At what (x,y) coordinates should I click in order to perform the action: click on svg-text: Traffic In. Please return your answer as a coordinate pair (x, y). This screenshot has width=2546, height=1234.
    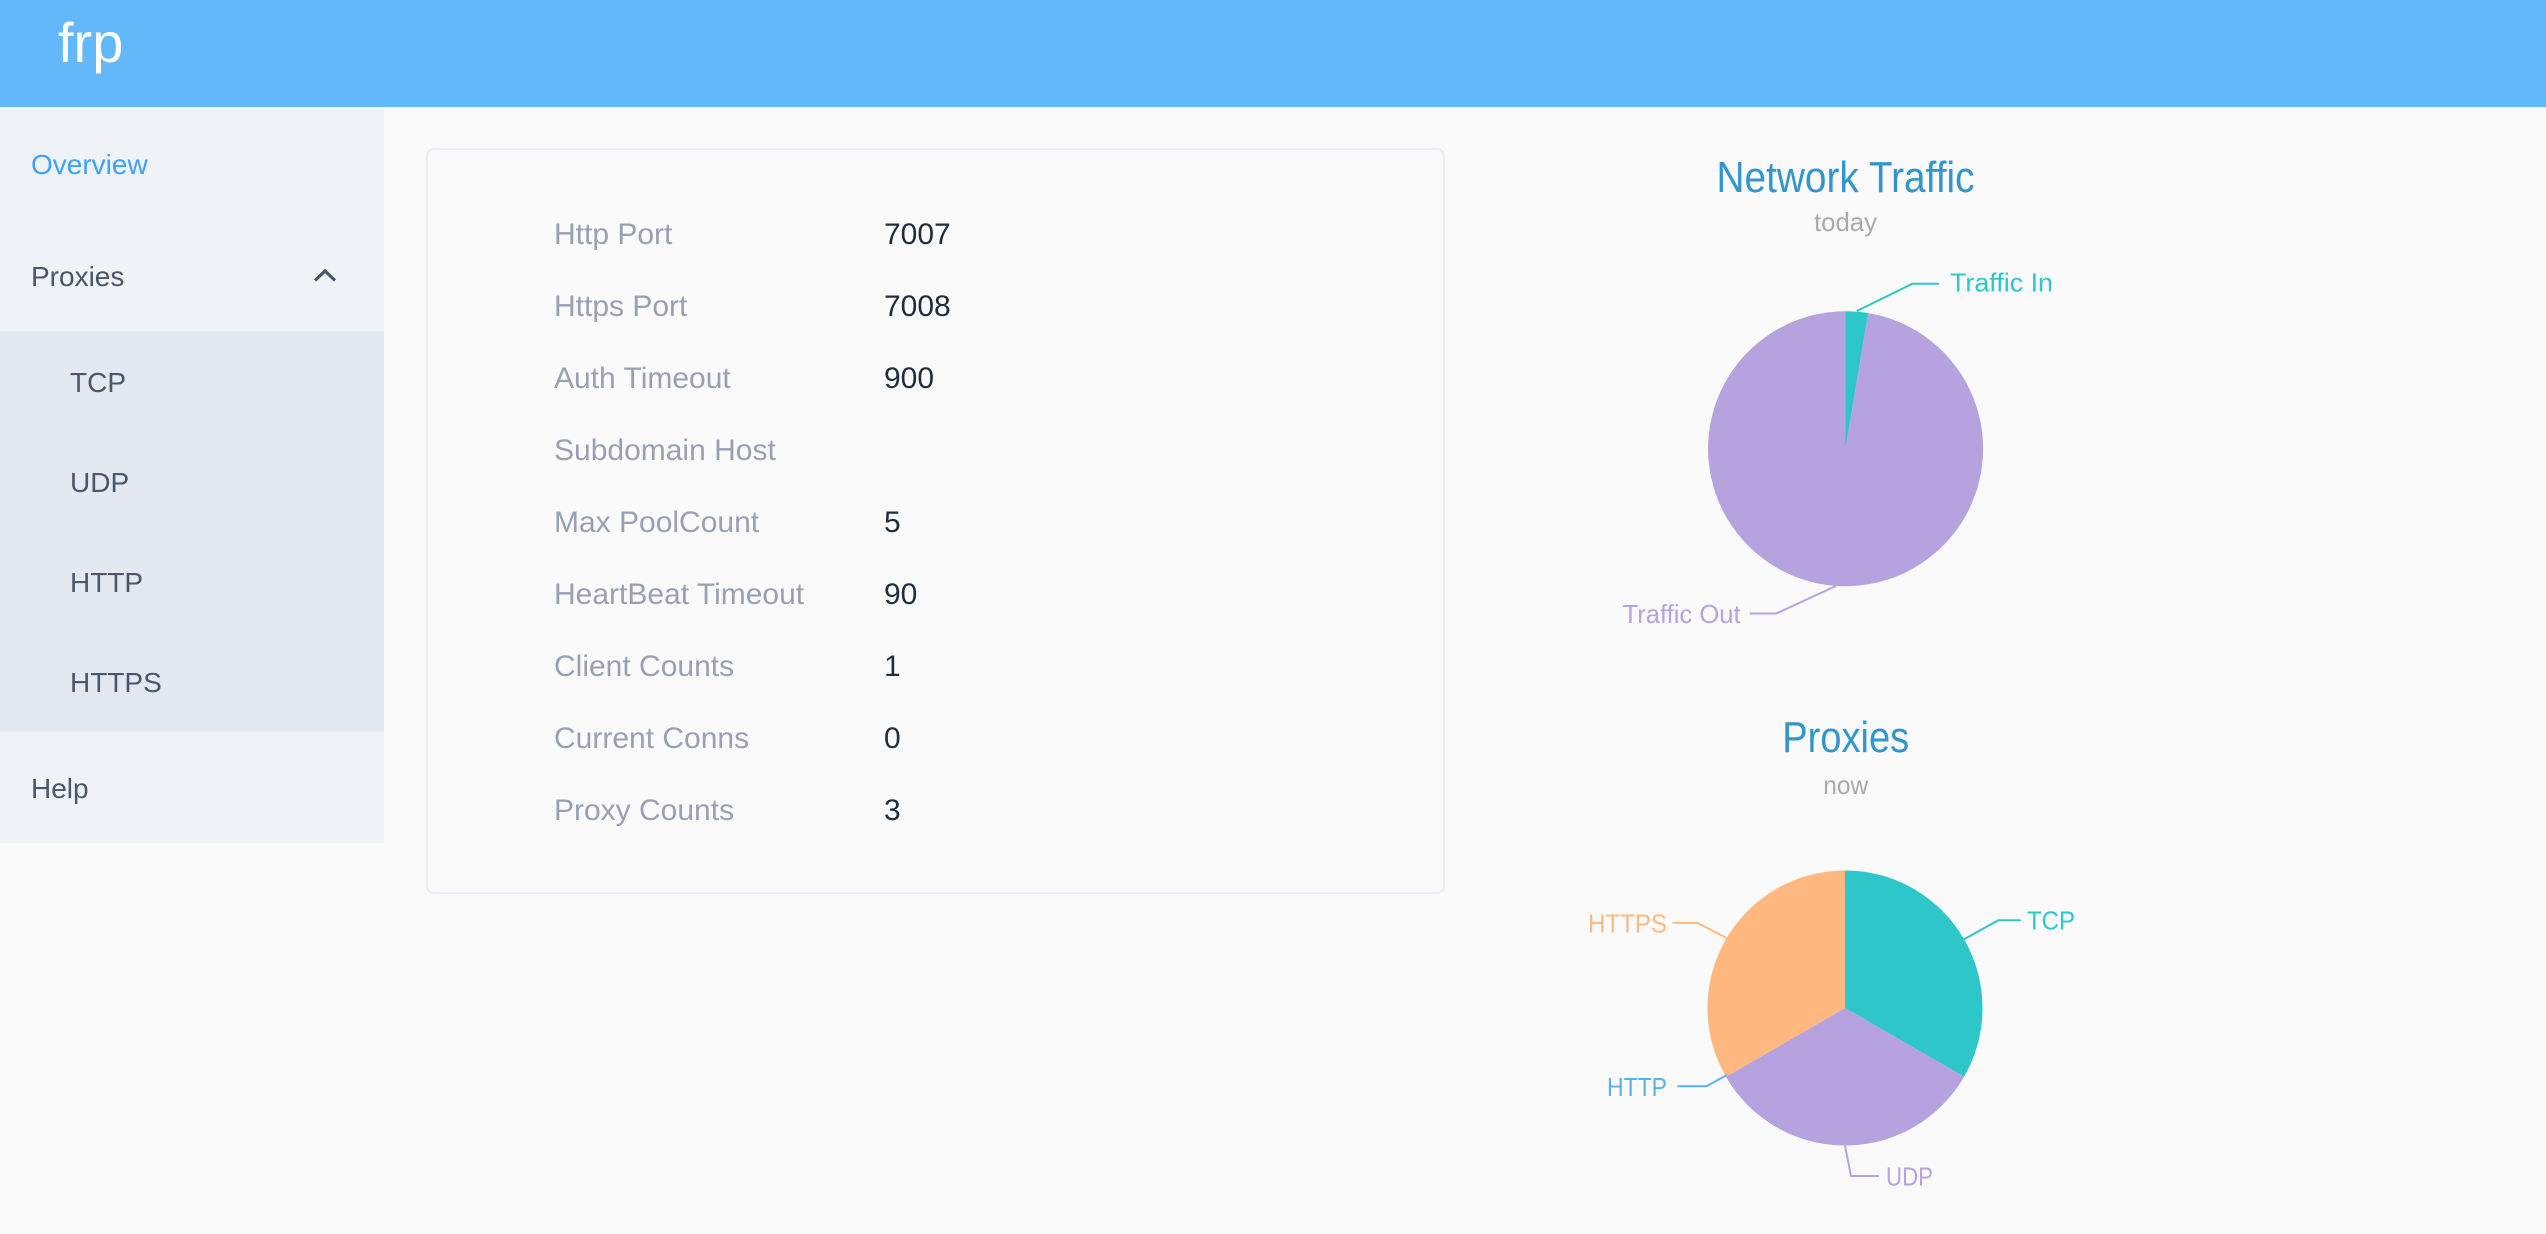
    Looking at the image, I should click on (2001, 282).